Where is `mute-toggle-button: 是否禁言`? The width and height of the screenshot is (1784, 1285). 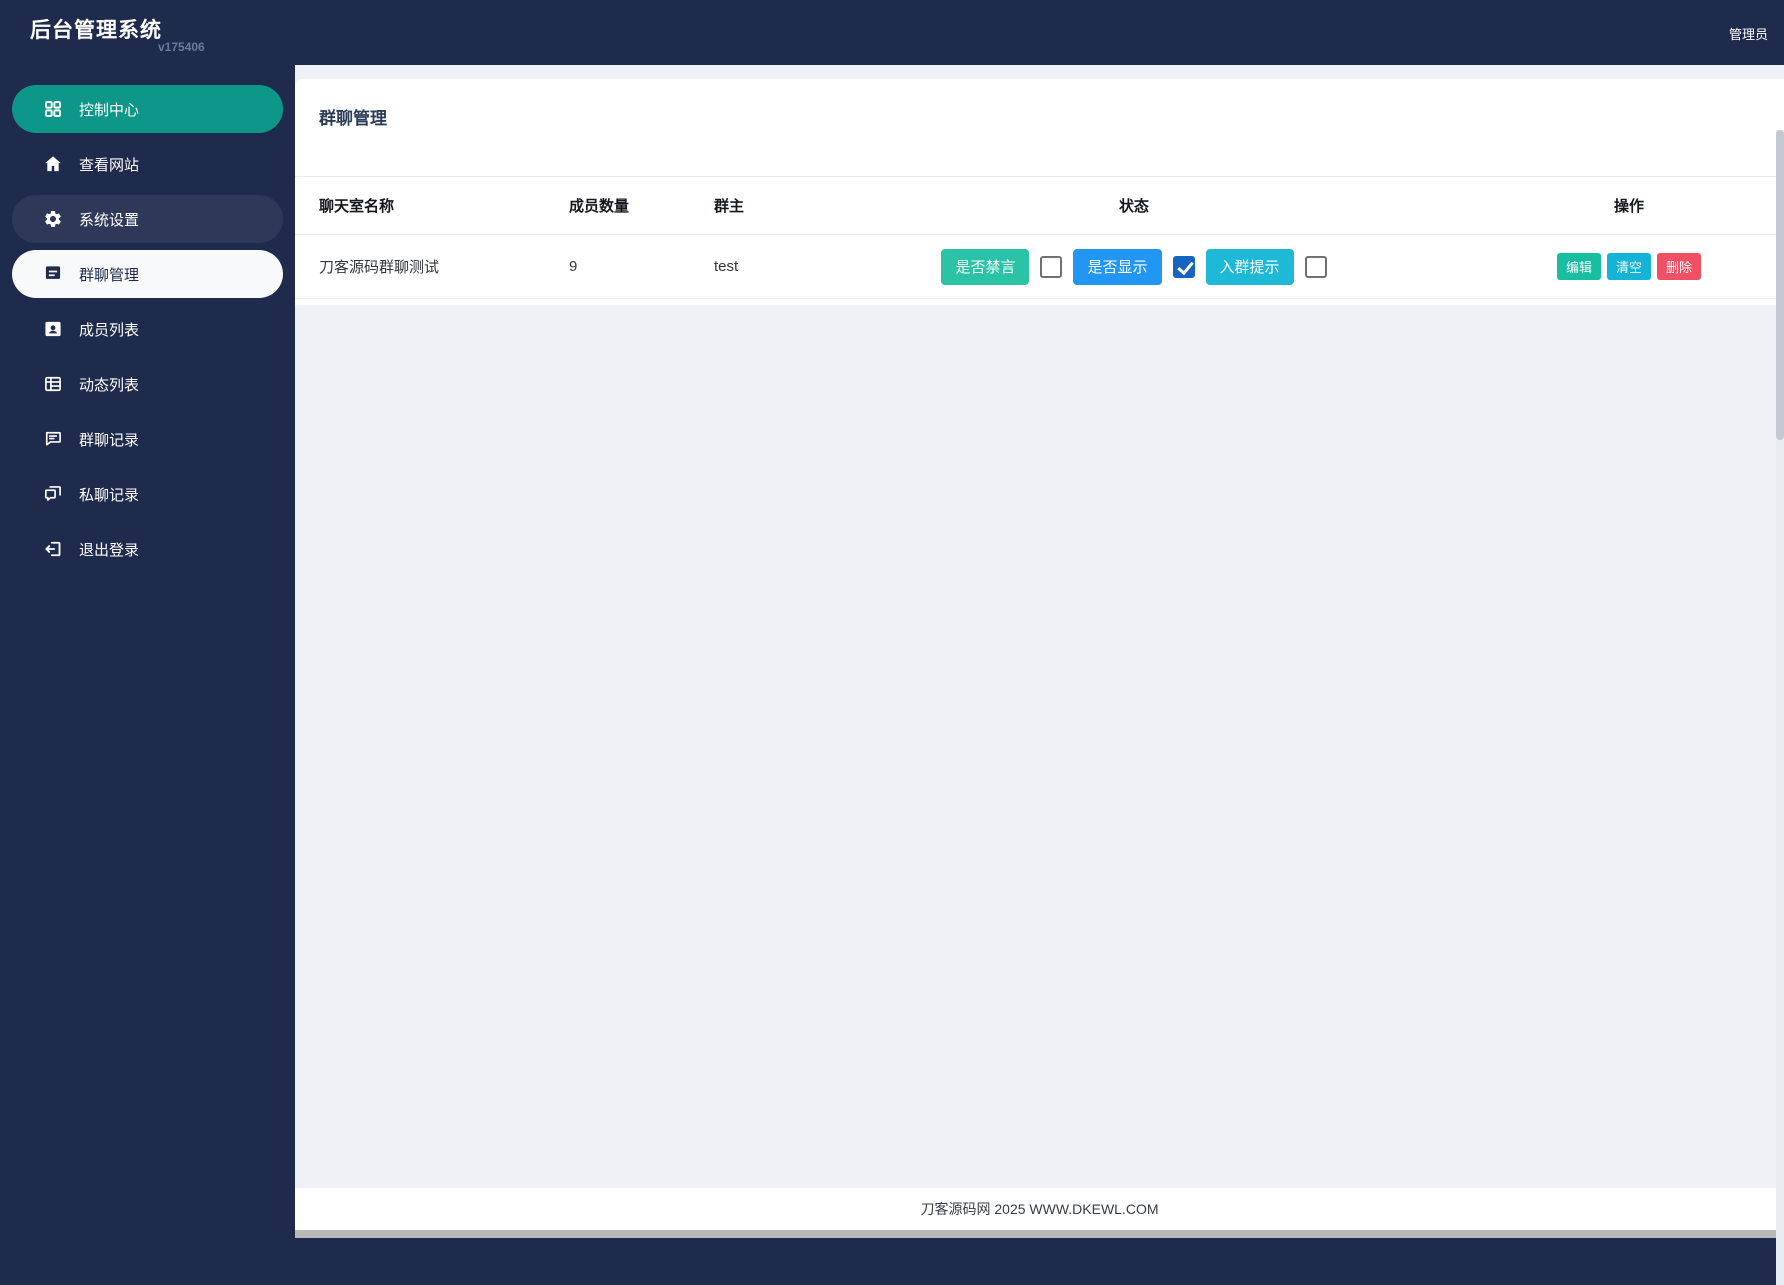
mute-toggle-button: 是否禁言 is located at coordinates (985, 266).